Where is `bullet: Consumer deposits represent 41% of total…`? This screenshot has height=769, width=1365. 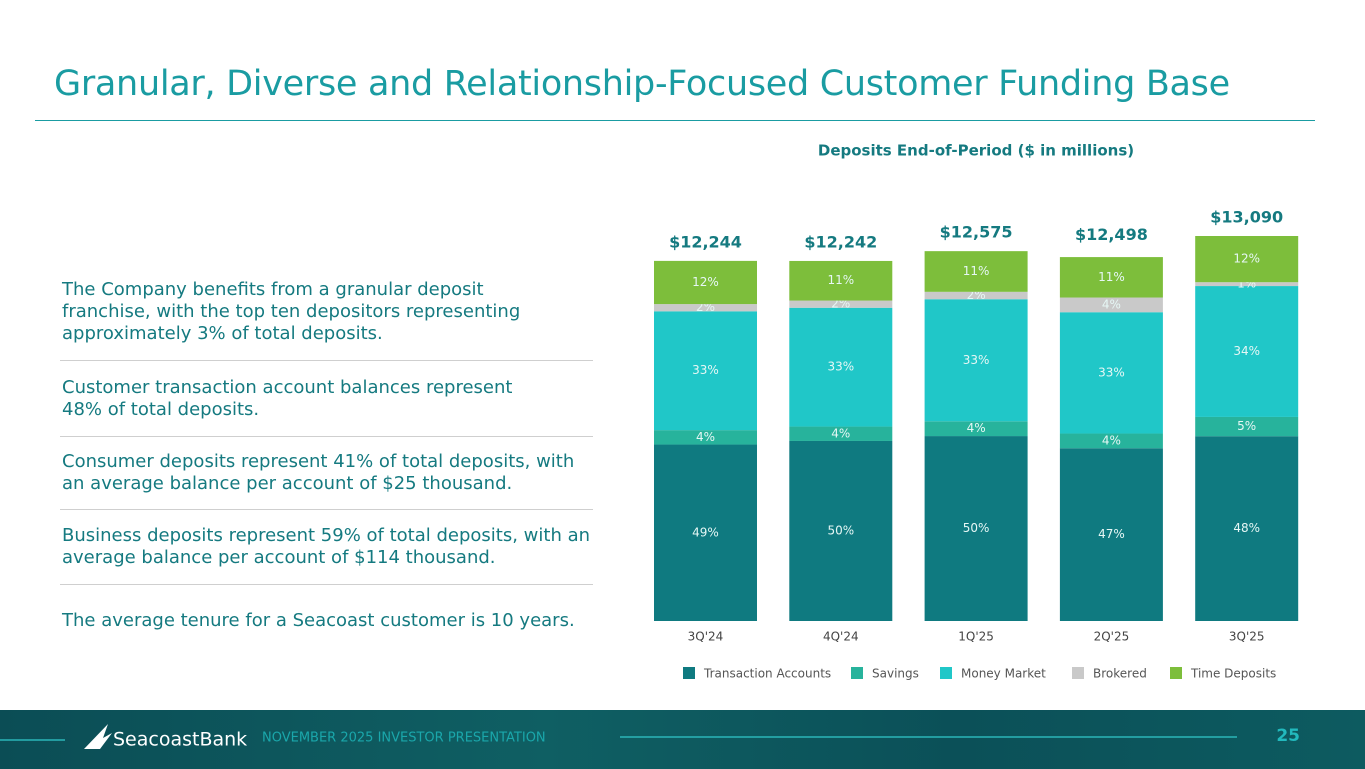
bullet: Consumer deposits represent 41% of total… is located at coordinates (318, 472).